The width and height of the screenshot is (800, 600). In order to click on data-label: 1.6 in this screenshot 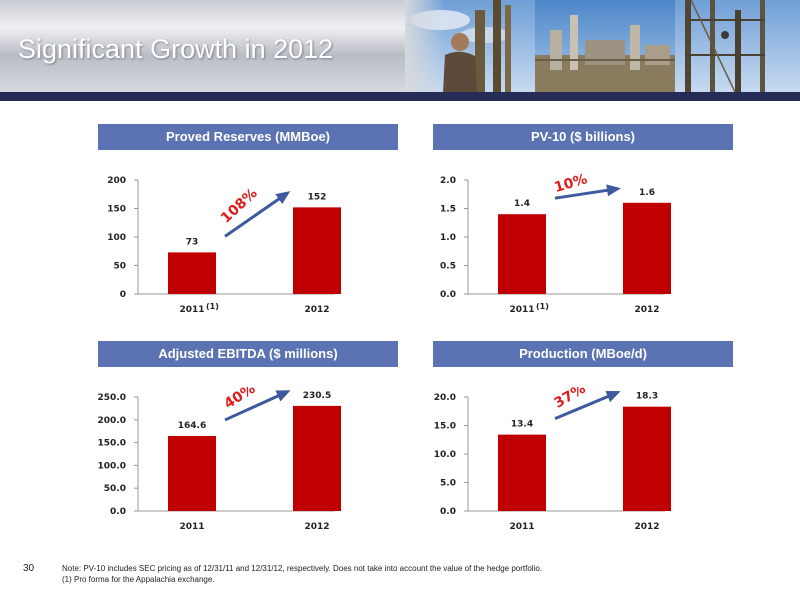, I will do `click(647, 193)`.